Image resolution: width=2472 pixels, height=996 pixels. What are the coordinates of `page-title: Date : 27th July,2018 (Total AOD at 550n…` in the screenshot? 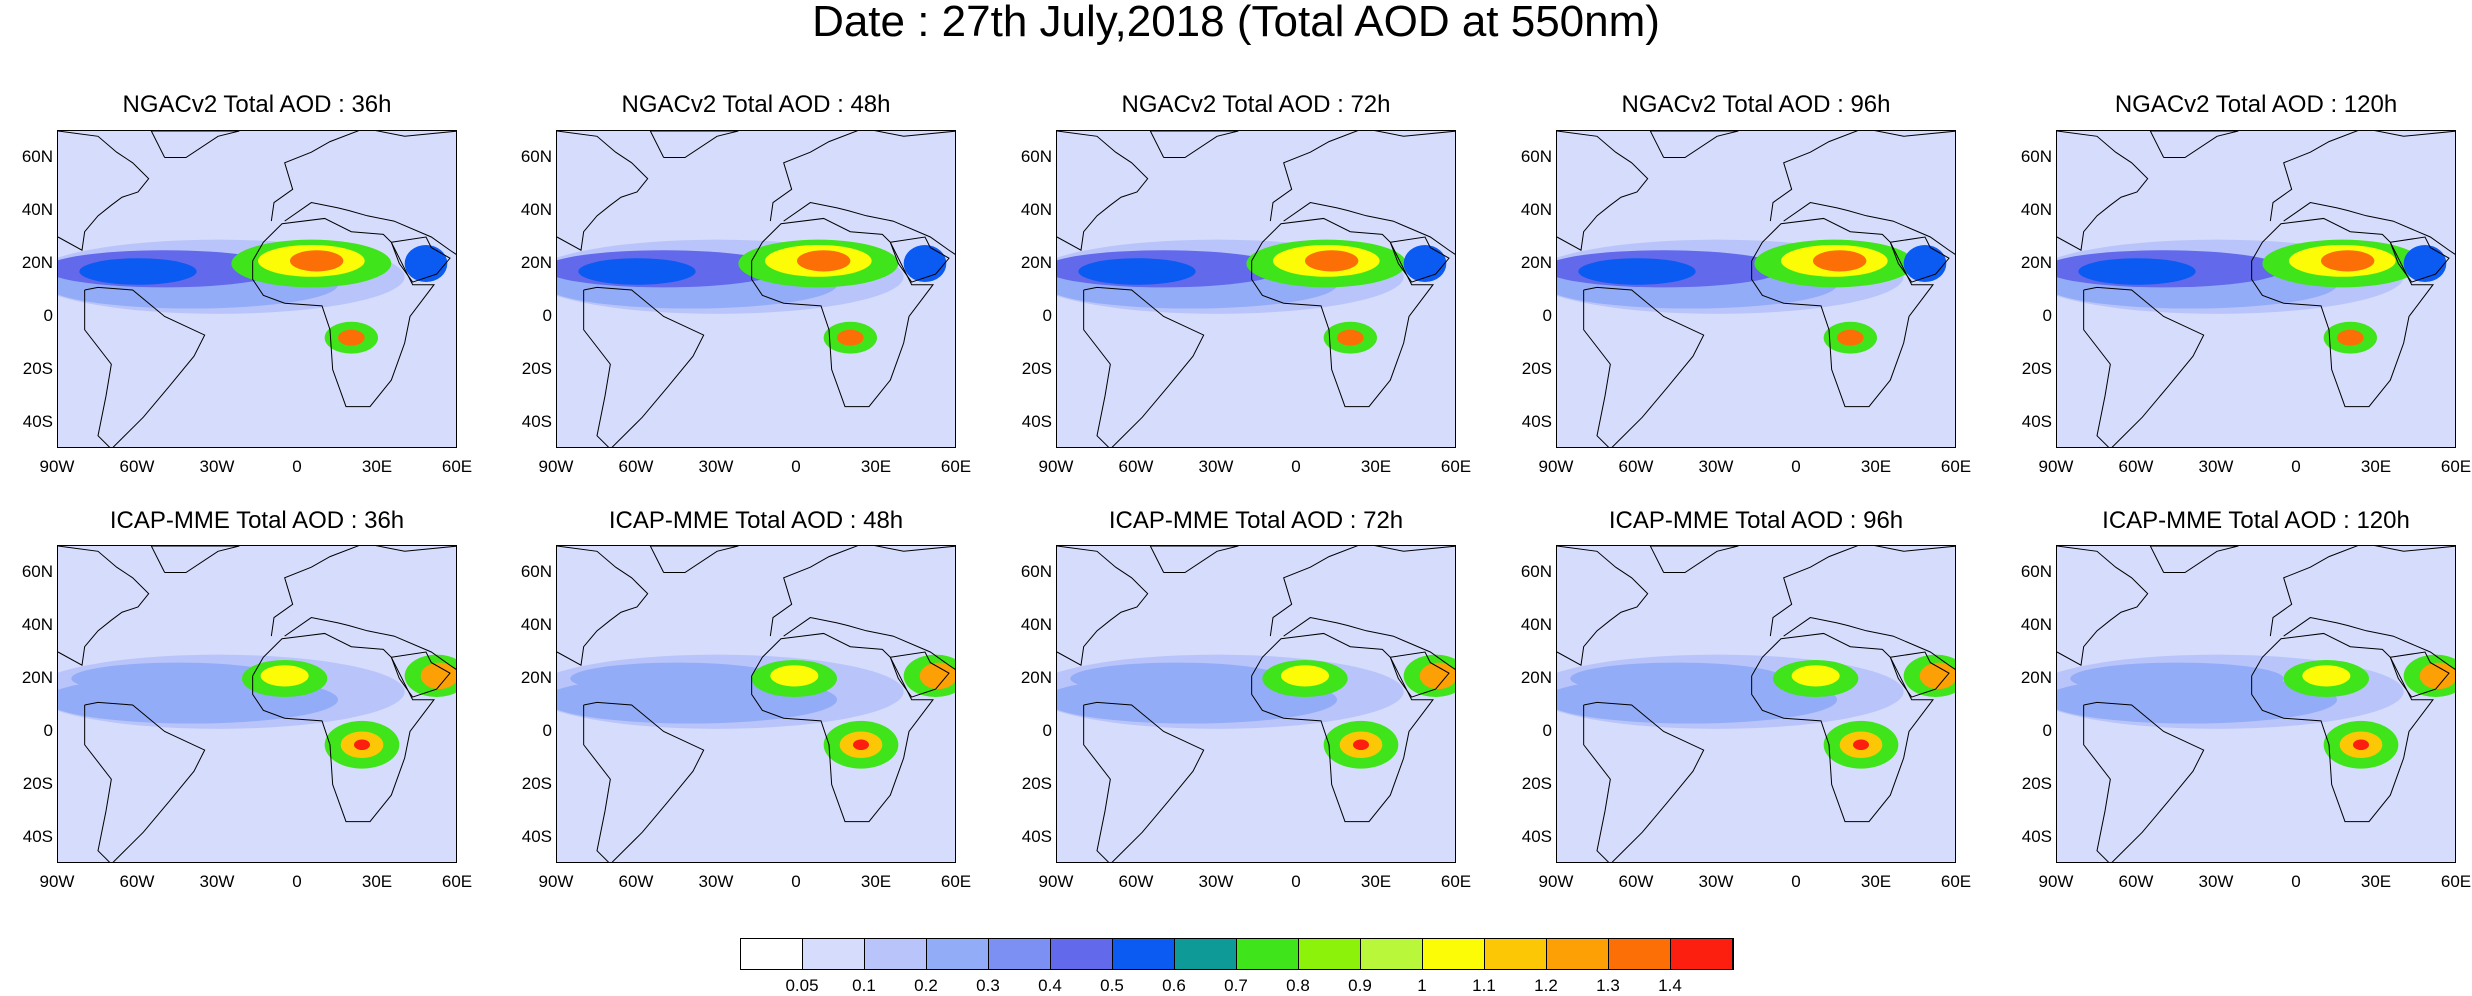 It's located at (1236, 23).